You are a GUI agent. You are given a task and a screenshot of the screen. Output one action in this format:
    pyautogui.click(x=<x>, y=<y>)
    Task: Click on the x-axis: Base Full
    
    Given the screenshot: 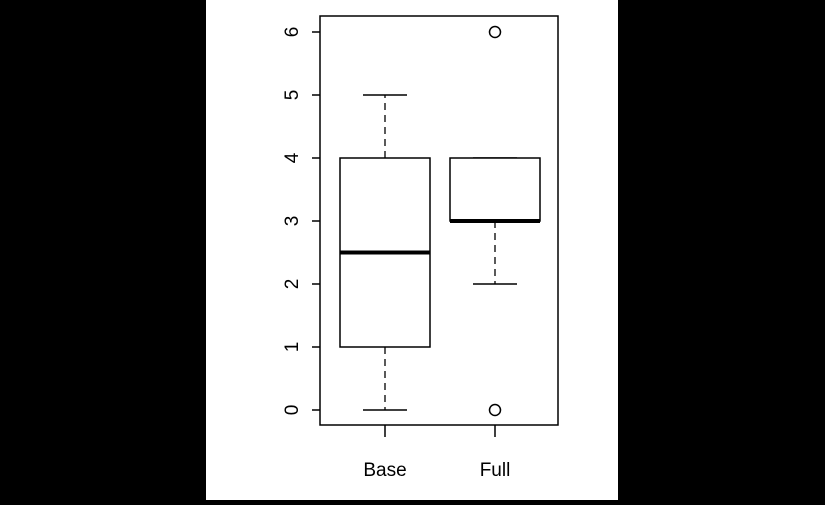 What is the action you would take?
    pyautogui.click(x=436, y=453)
    